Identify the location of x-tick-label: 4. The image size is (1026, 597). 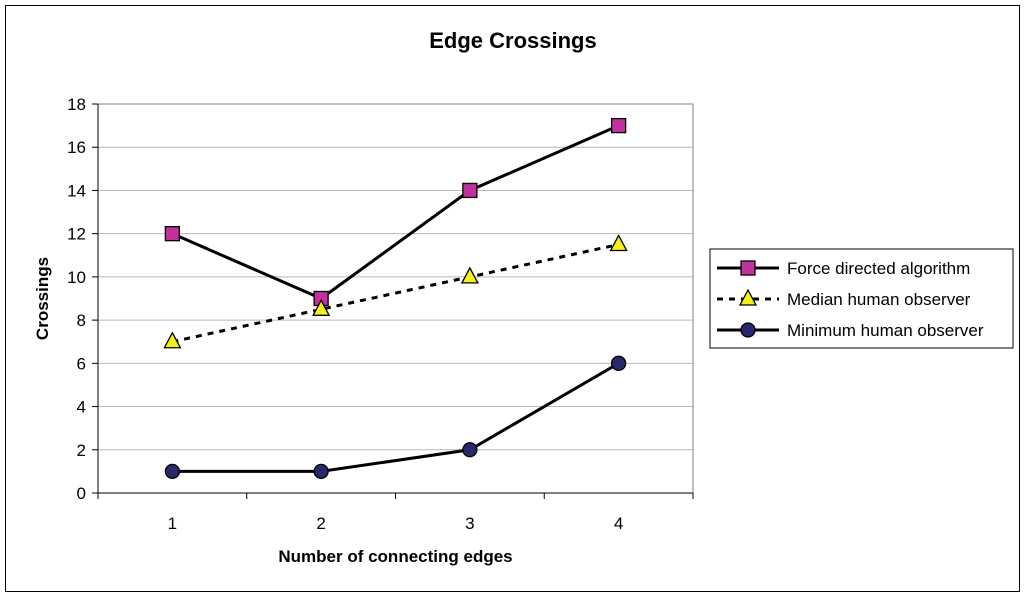
(618, 523).